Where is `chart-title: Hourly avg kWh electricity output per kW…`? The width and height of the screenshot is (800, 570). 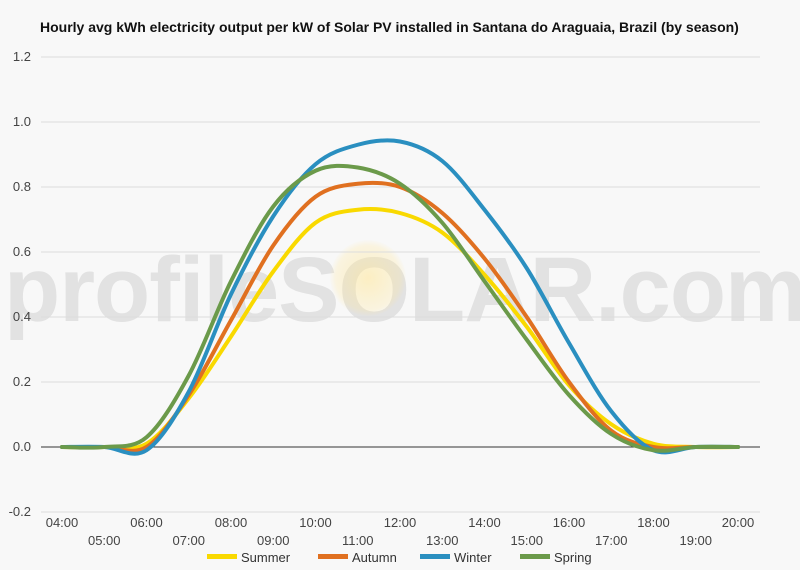
chart-title: Hourly avg kWh electricity output per kW… is located at coordinates (389, 27).